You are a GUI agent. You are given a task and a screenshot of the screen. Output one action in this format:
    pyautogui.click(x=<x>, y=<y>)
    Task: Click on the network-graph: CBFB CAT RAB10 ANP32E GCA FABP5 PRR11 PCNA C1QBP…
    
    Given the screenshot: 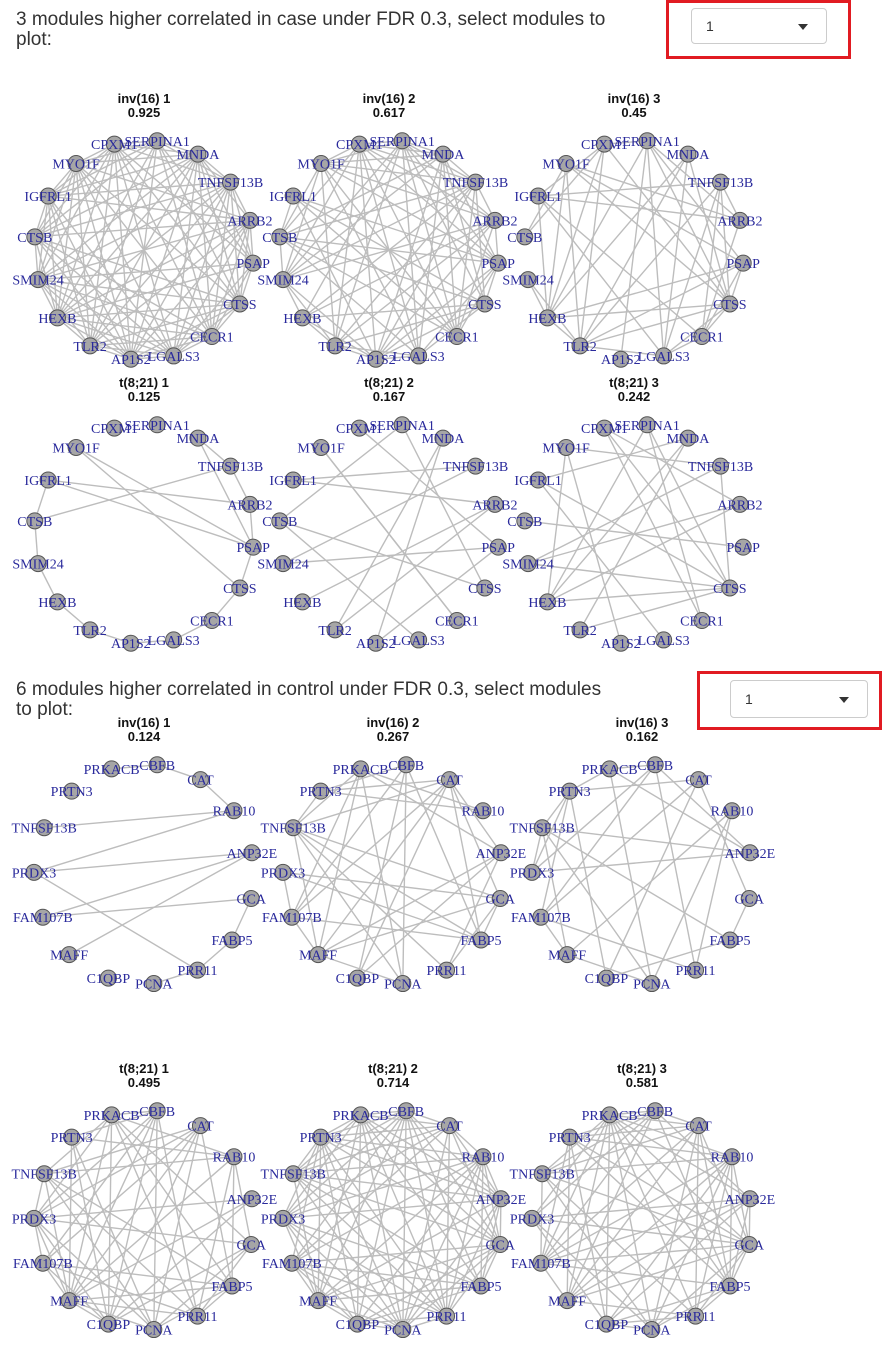 What is the action you would take?
    pyautogui.click(x=393, y=874)
    